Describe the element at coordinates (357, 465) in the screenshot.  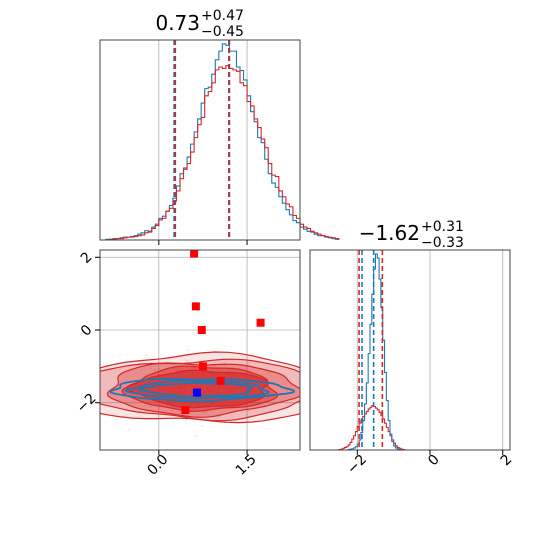
I see `tick-label-x: −2` at that location.